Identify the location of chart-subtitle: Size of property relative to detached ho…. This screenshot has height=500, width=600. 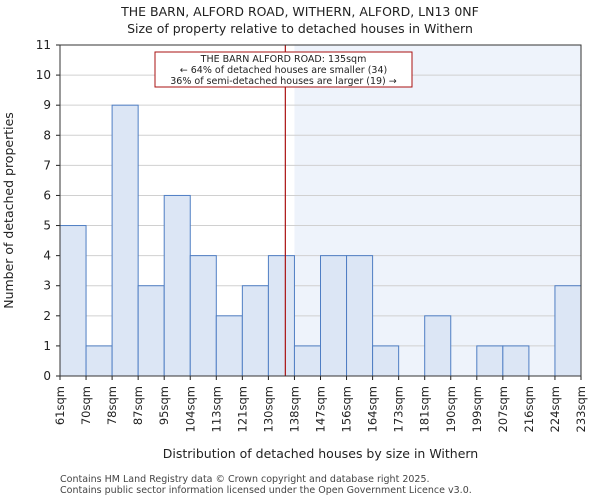
(300, 28).